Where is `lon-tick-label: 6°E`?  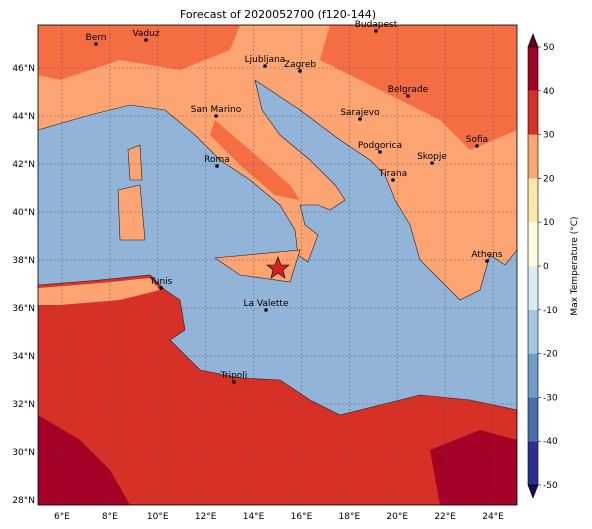
lon-tick-label: 6°E is located at coordinates (62, 517).